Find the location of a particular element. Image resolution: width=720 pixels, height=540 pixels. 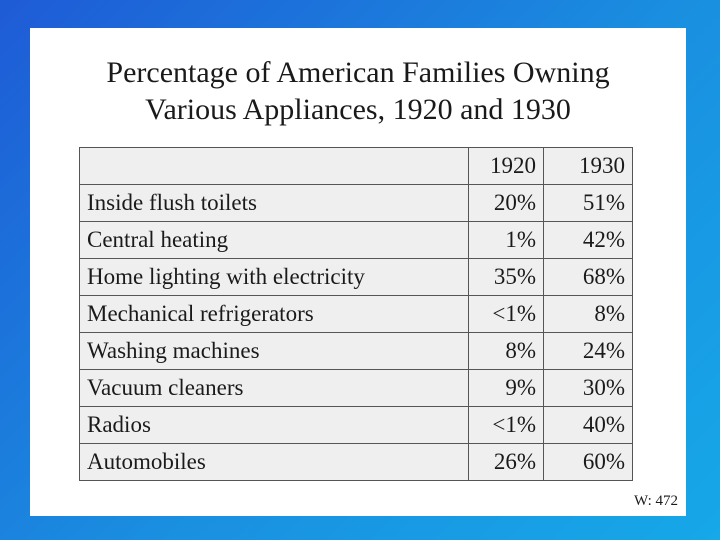

value-1930: 24% is located at coordinates (588, 351).